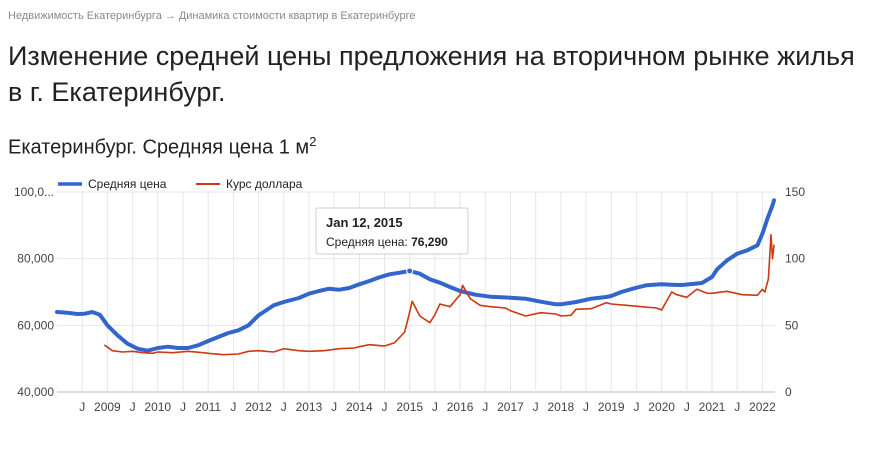  What do you see at coordinates (264, 184) in the screenshot?
I see `legend-label: Курс доллара` at bounding box center [264, 184].